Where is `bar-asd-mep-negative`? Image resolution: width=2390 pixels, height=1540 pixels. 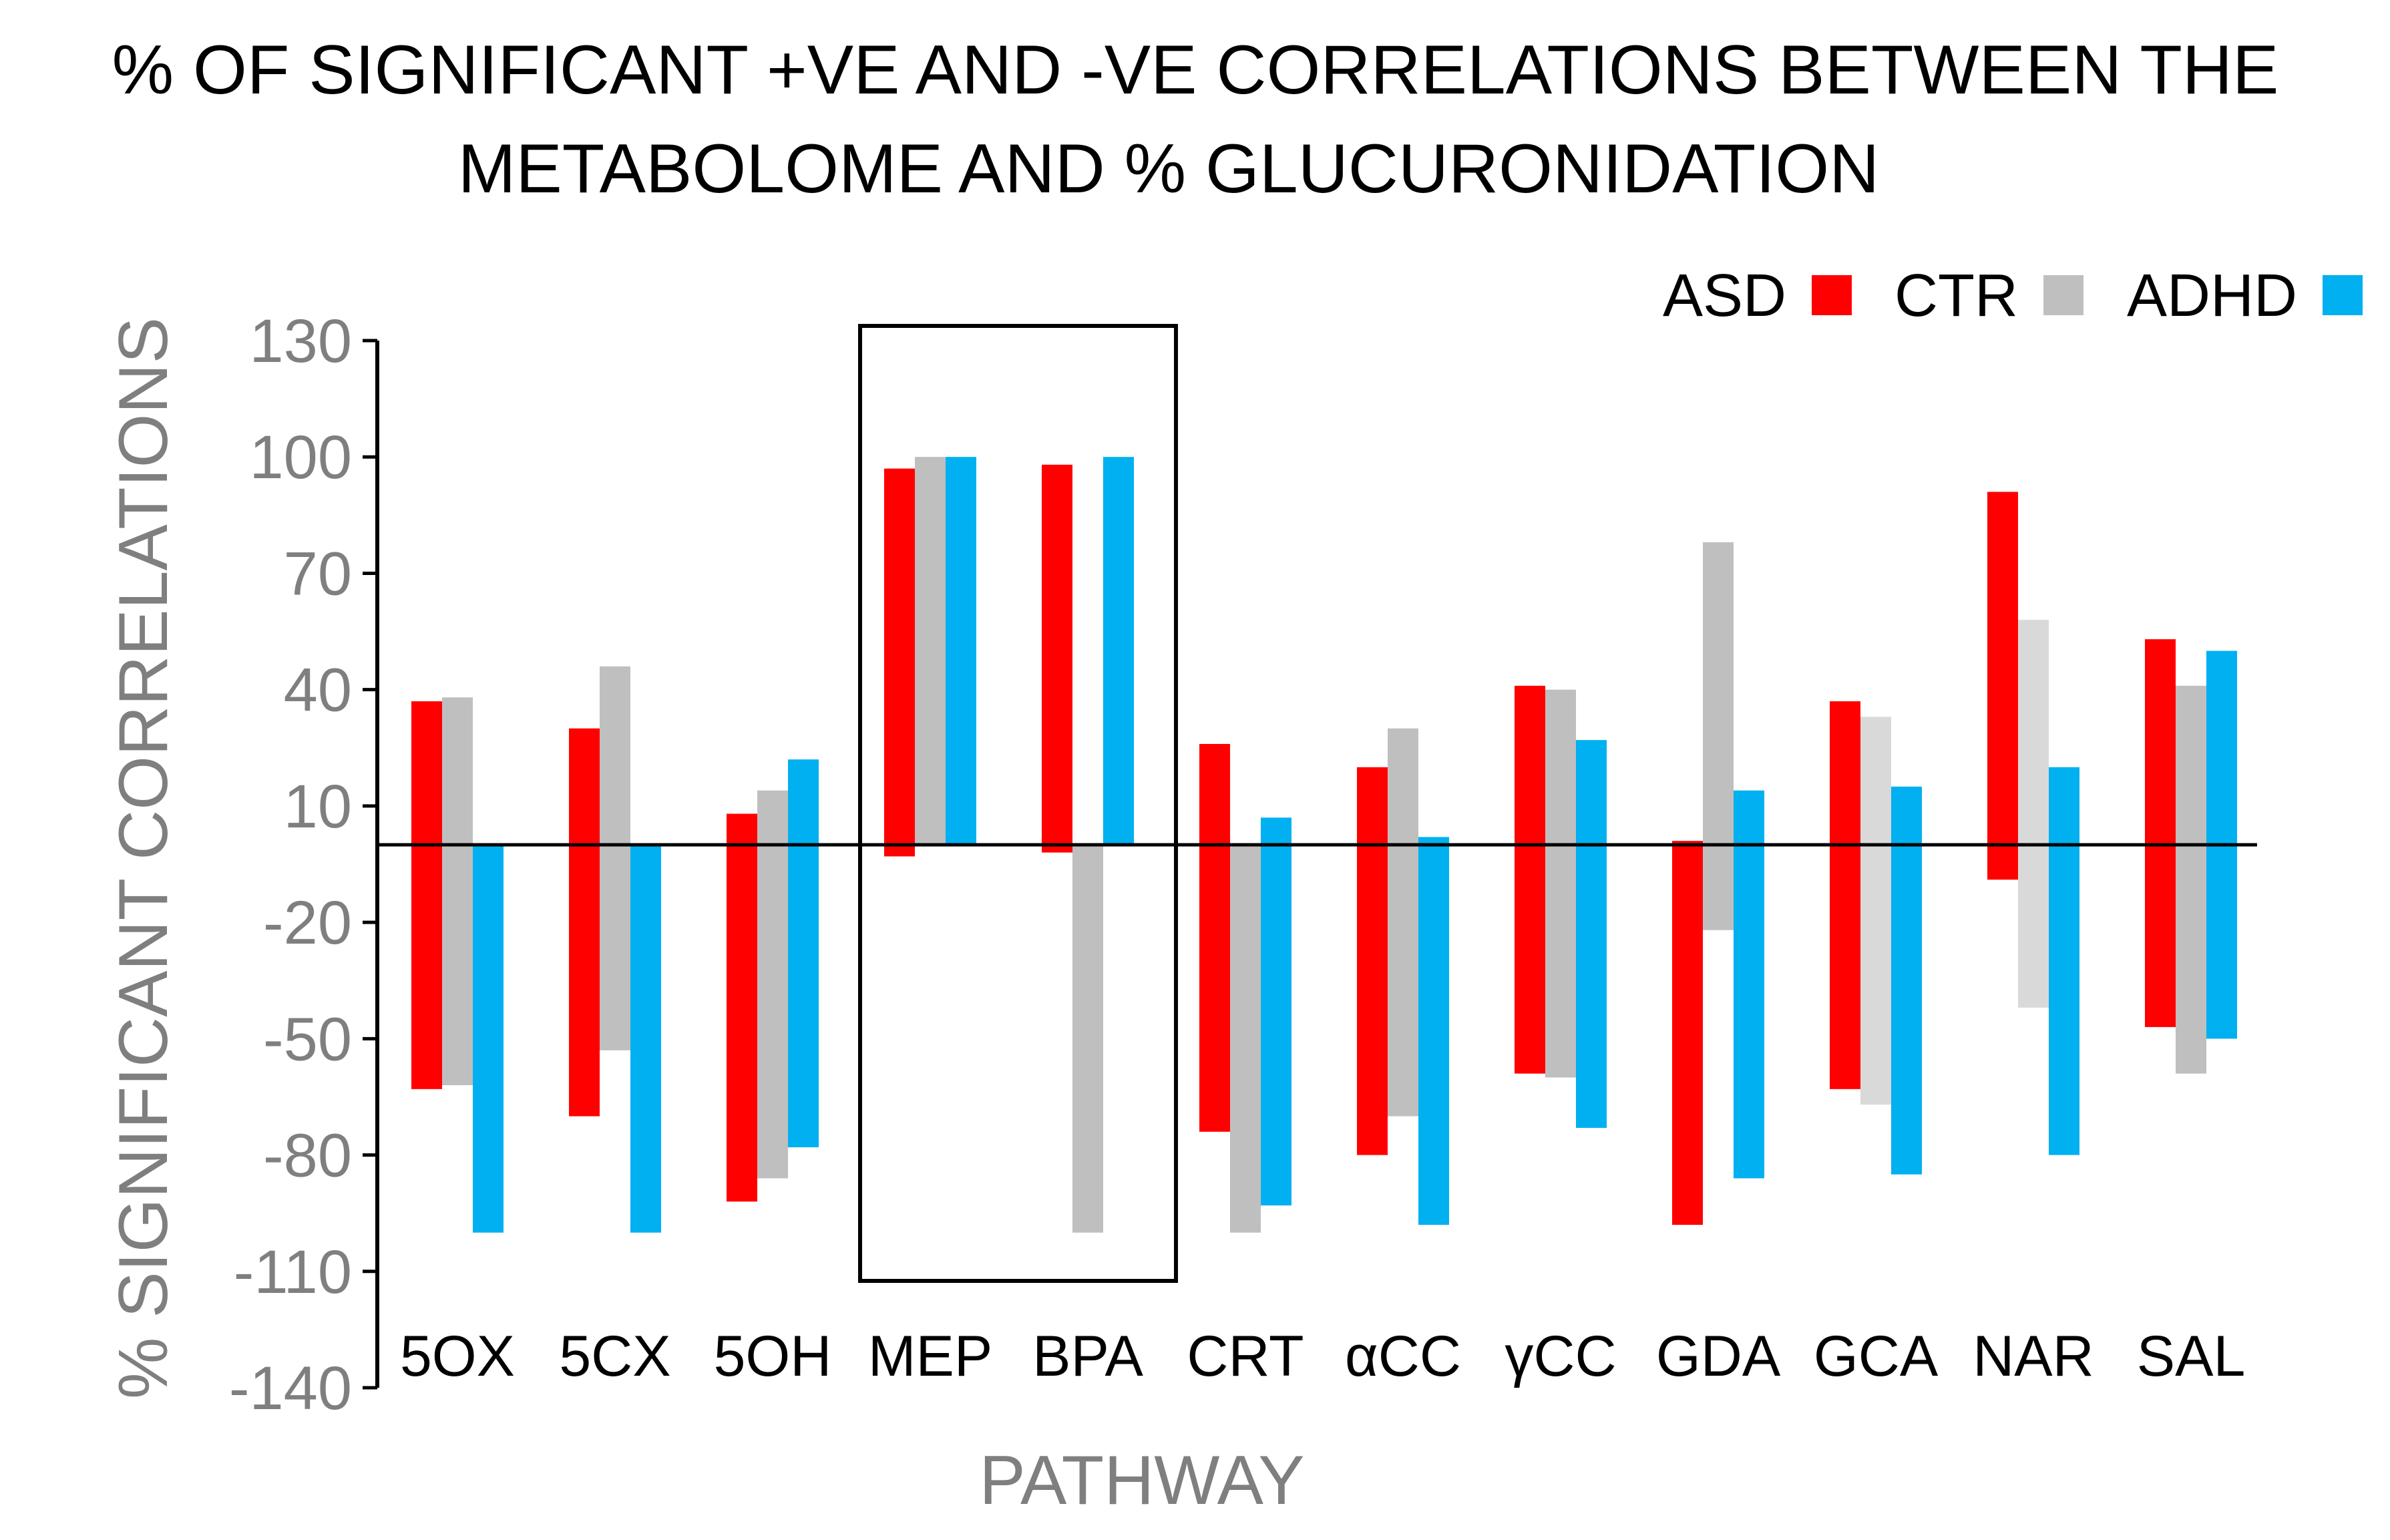
bar-asd-mep-negative is located at coordinates (899, 851).